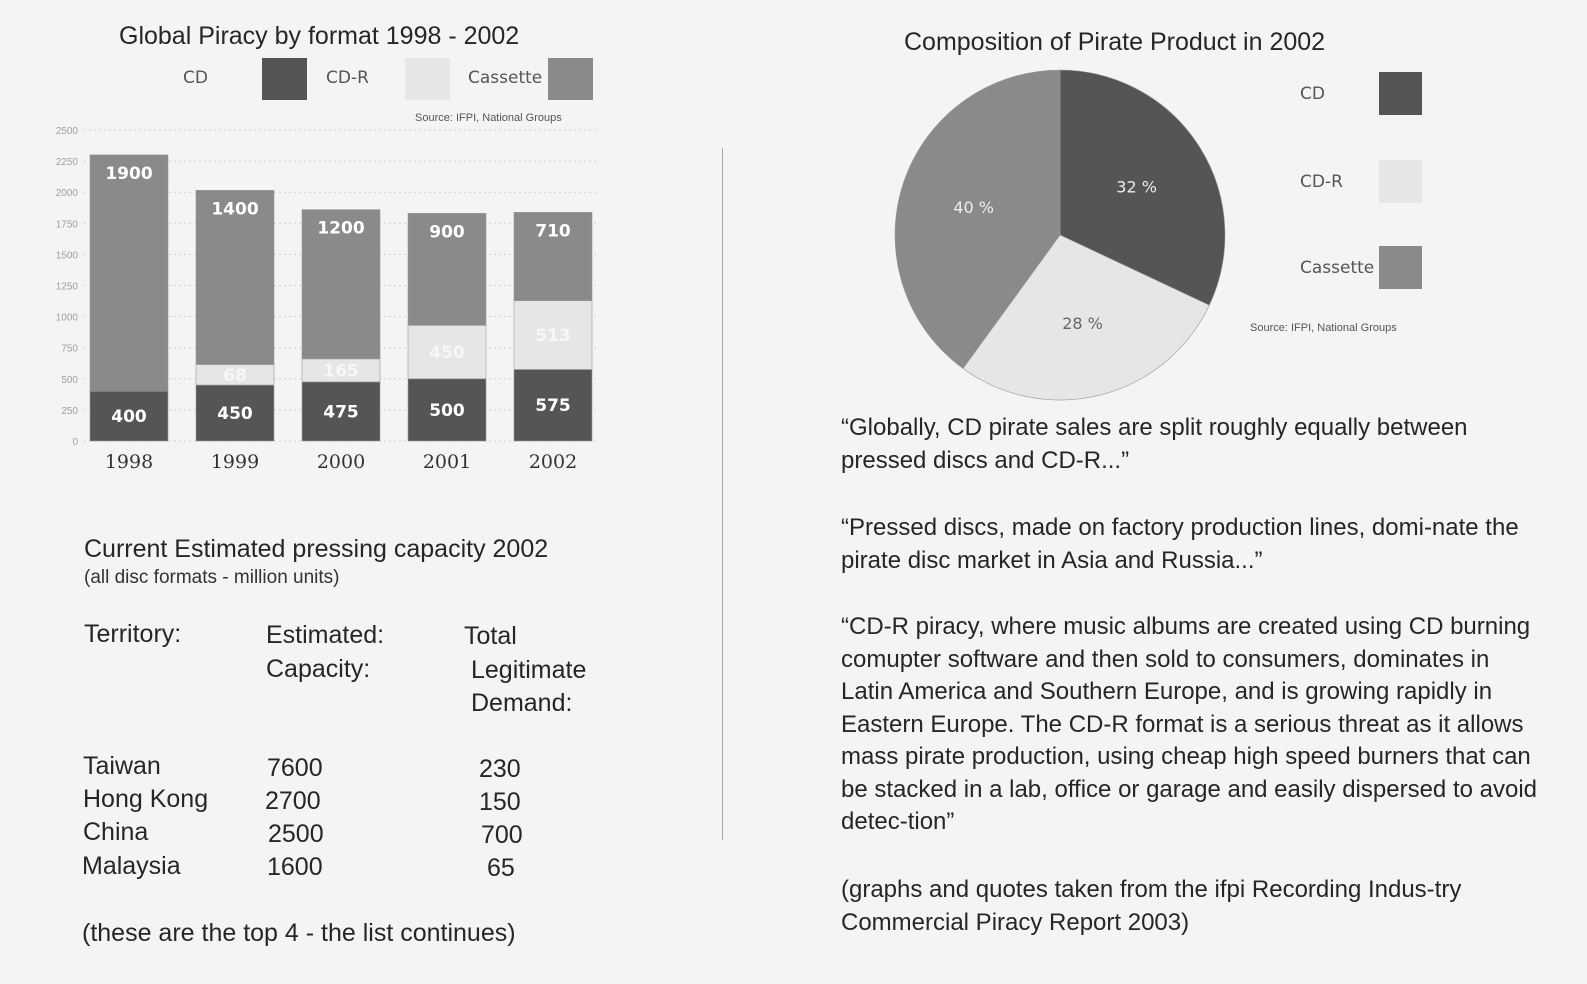 Image resolution: width=1587 pixels, height=984 pixels. I want to click on y-tick-label: 0, so click(75, 442).